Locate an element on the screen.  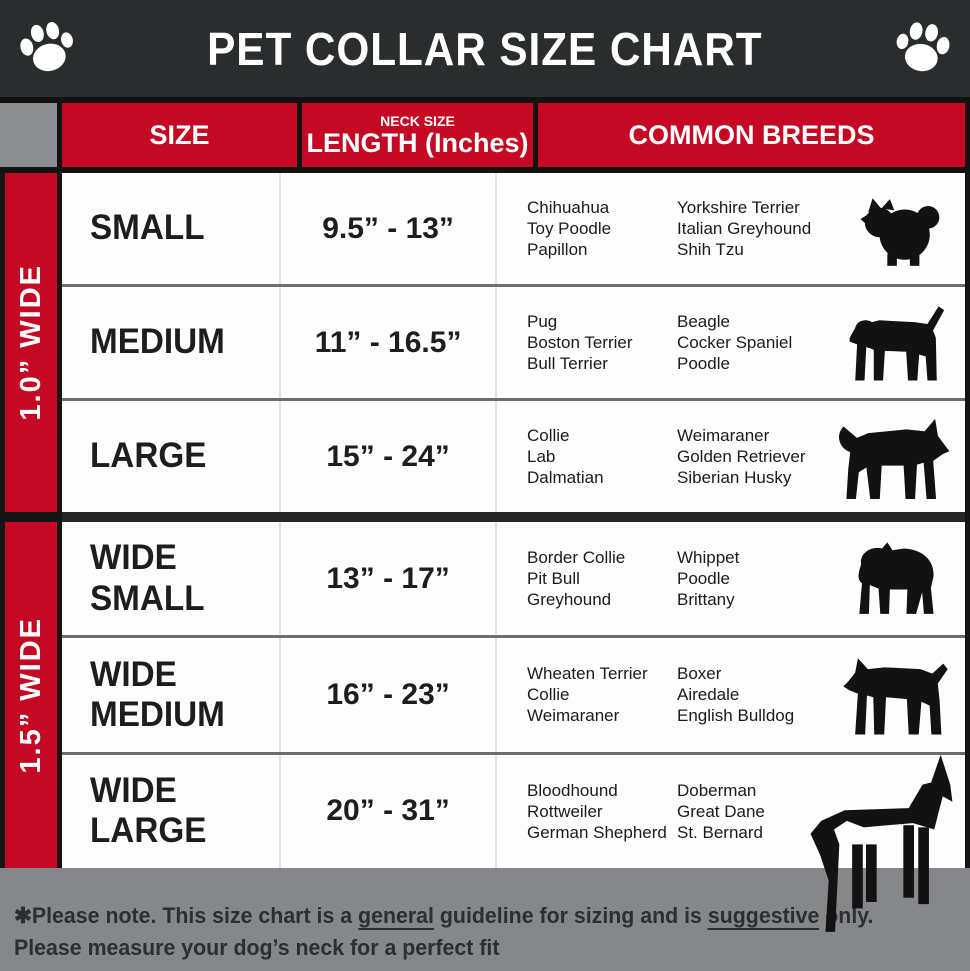
length-cell: 20” - 31” is located at coordinates (388, 811).